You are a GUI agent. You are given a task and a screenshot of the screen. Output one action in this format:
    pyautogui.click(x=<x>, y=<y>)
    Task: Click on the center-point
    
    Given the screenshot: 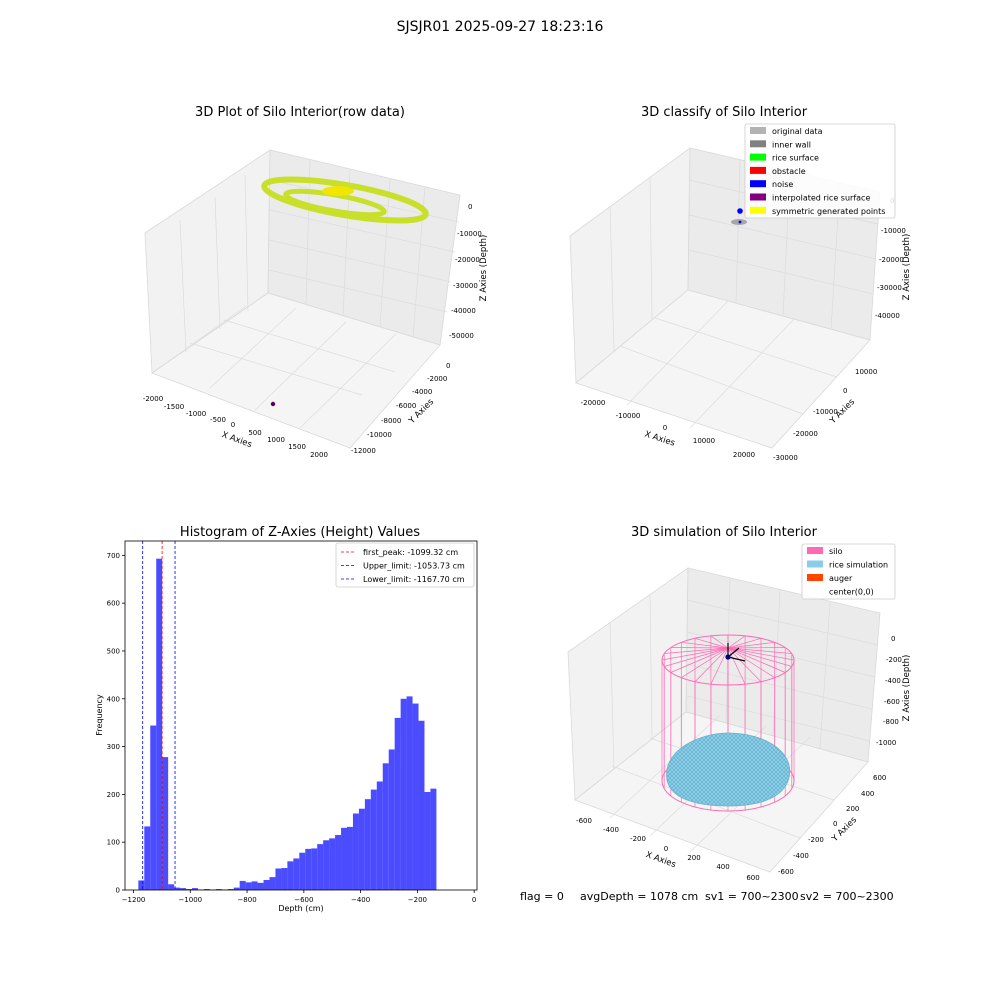 What is the action you would take?
    pyautogui.click(x=728, y=657)
    